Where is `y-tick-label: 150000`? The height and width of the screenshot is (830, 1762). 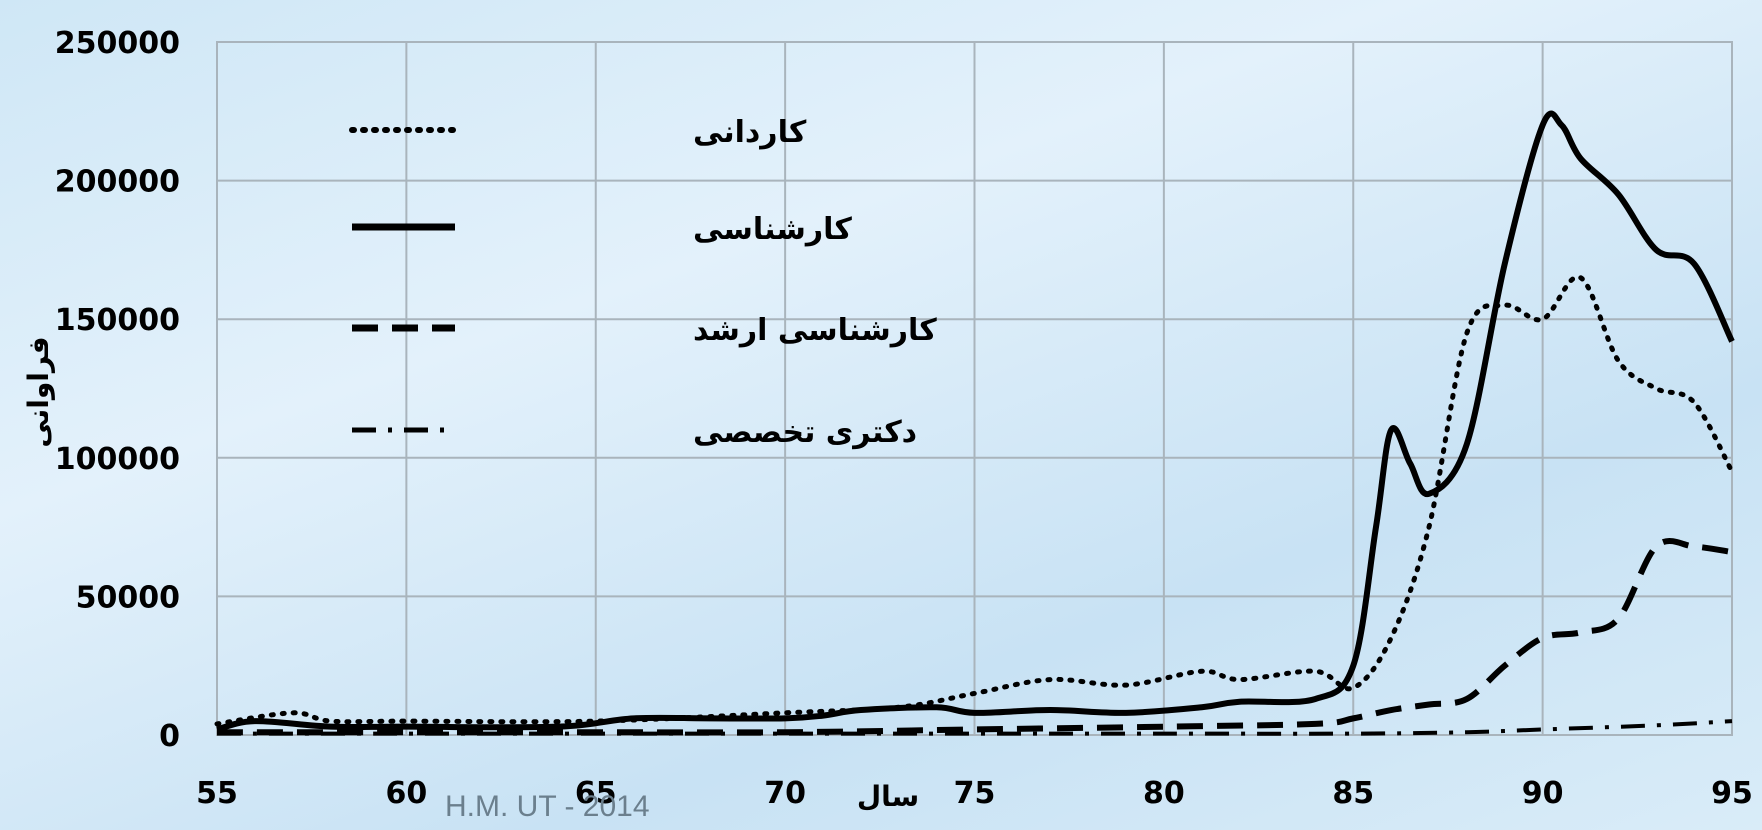 y-tick-label: 150000 is located at coordinates (117, 320).